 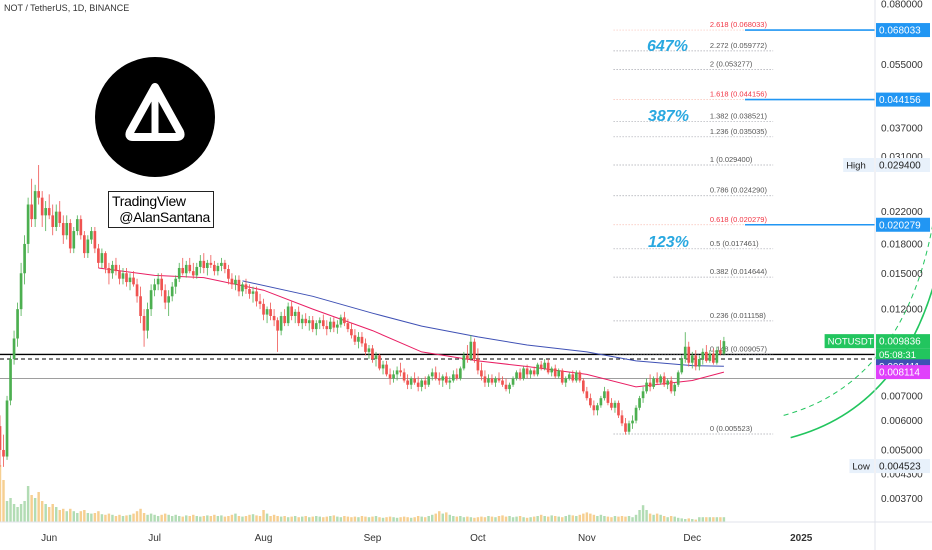 I want to click on watermark-line2: @AlanSantana, so click(x=164, y=217).